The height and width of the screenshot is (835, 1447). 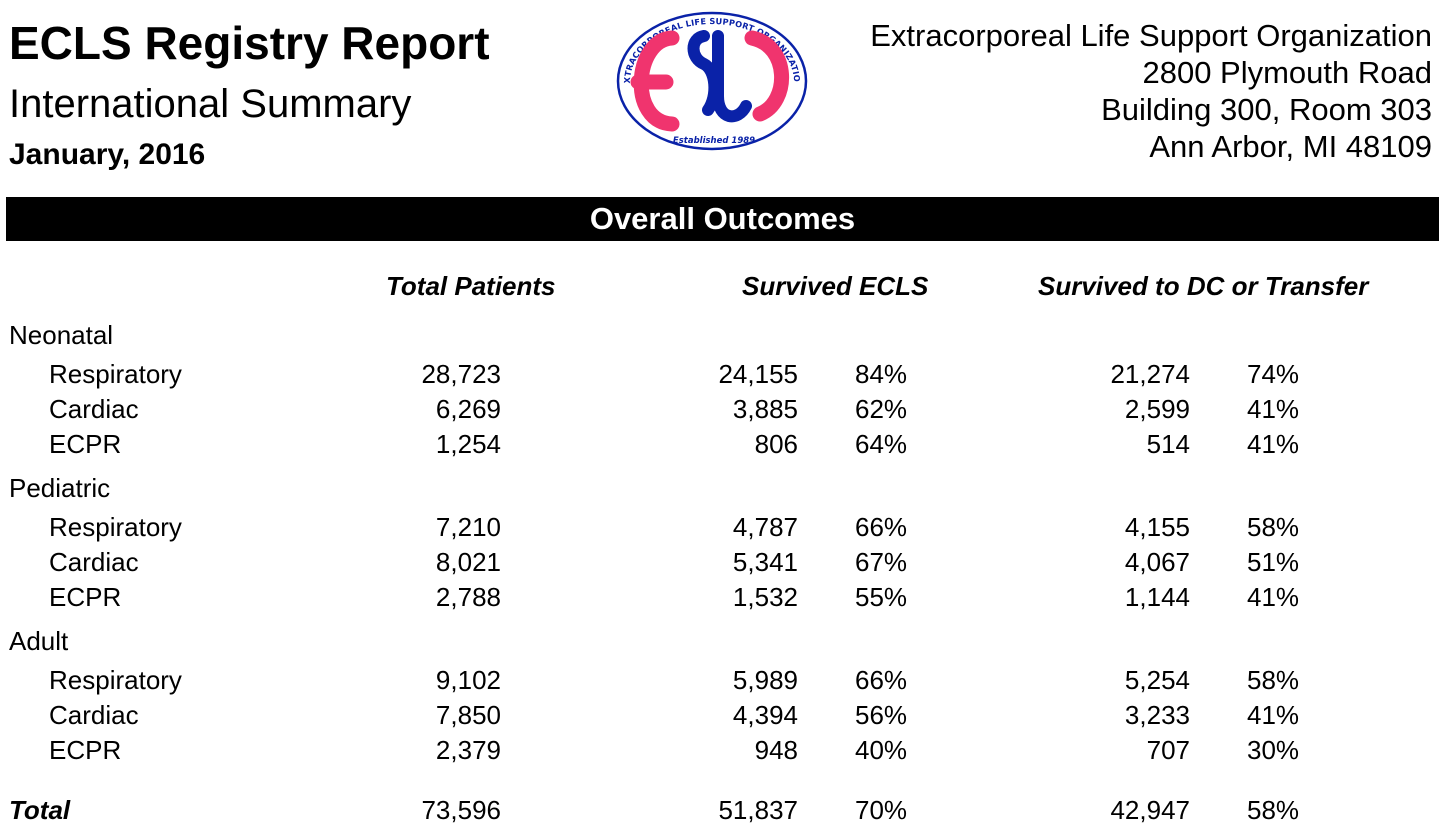 I want to click on table-row: Respiratory 28,723 24,155 84% 21,274 74%, so click(x=723, y=376).